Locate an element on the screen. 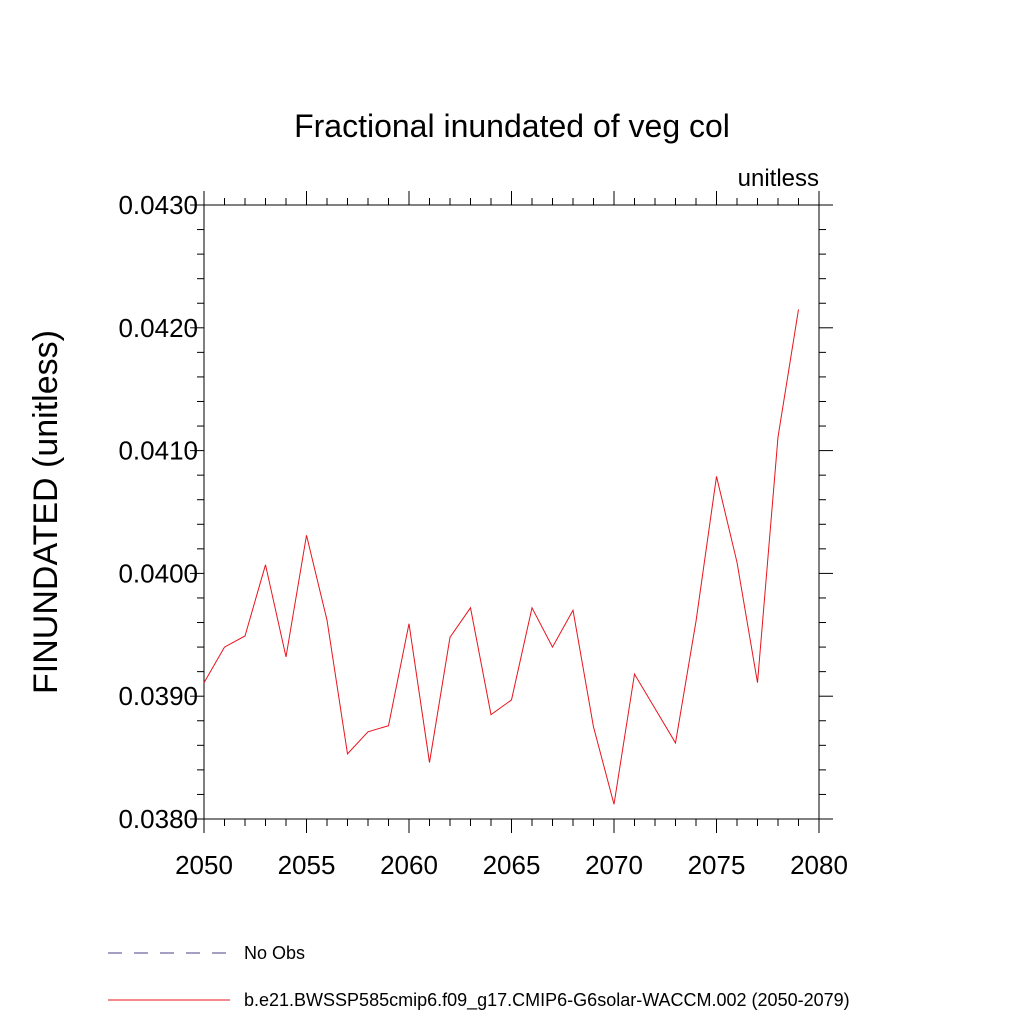 The image size is (1024, 1024). y-tick-label: 0.0390 is located at coordinates (158, 696).